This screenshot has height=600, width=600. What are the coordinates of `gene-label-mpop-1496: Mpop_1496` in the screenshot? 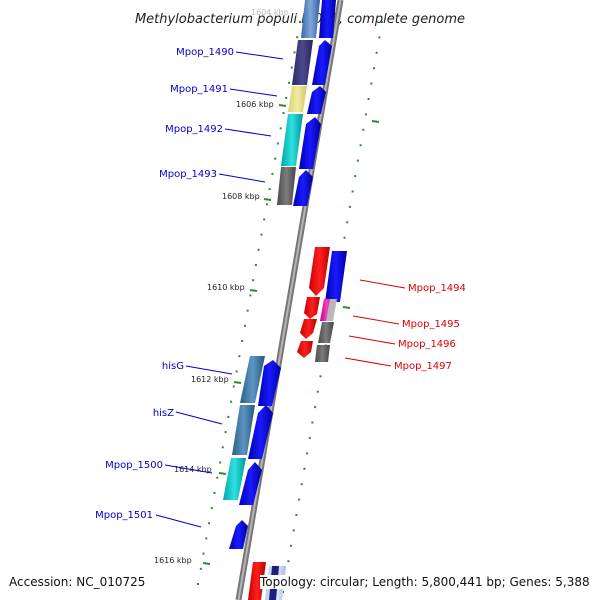 It's located at (427, 344).